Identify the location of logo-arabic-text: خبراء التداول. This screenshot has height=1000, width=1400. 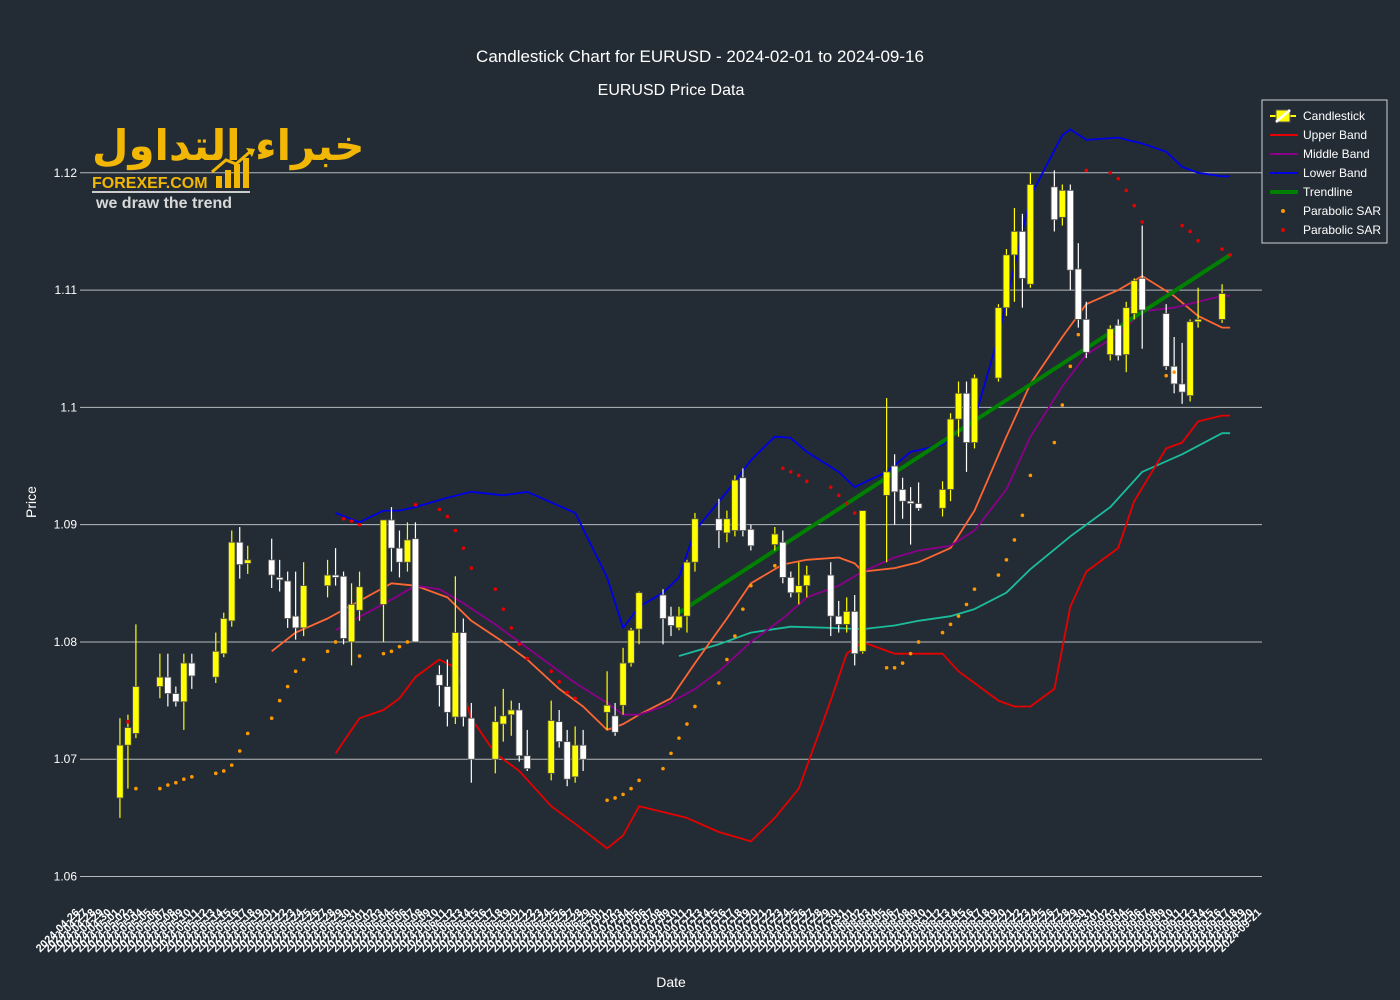
(228, 146).